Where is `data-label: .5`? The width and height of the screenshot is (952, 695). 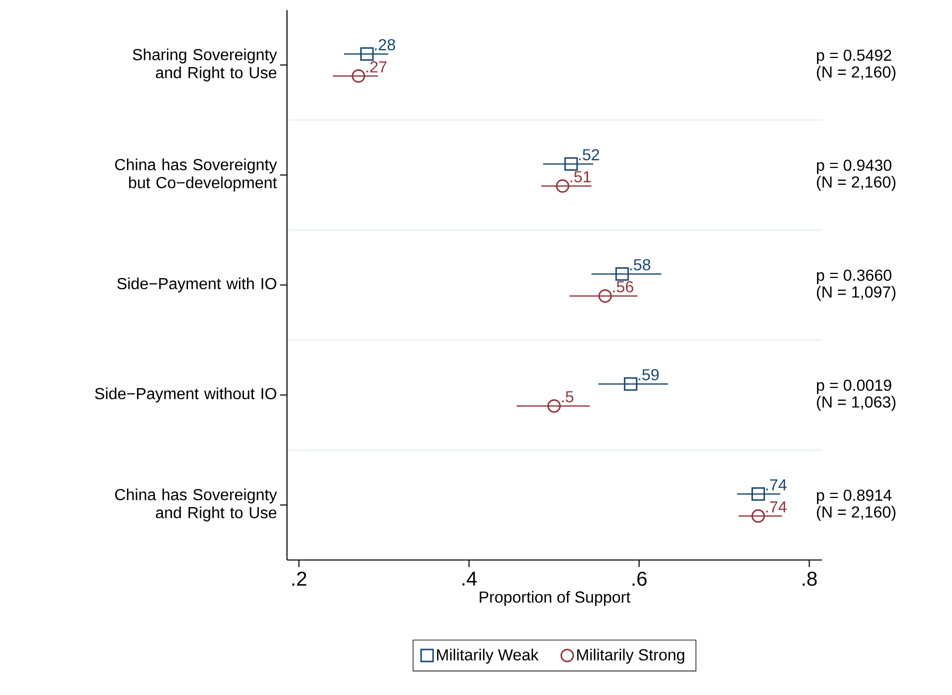 data-label: .5 is located at coordinates (568, 396).